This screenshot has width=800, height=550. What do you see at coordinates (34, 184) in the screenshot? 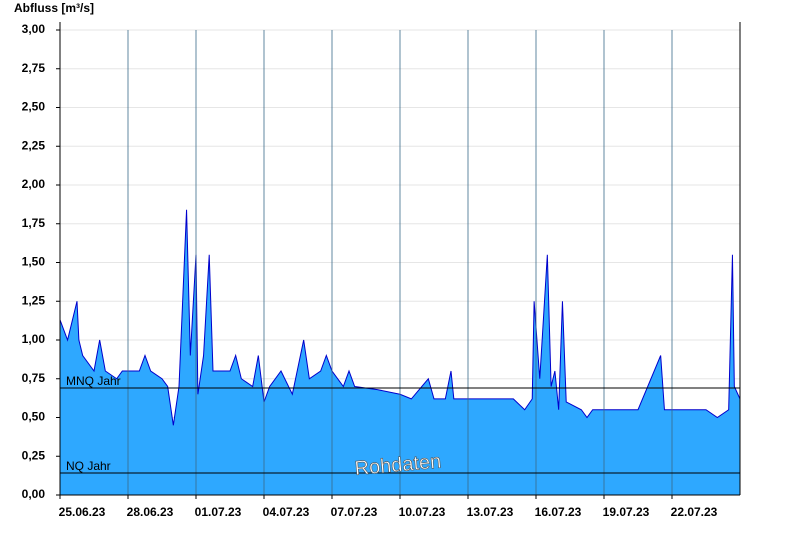
I see `y-tick-label: 2,00` at bounding box center [34, 184].